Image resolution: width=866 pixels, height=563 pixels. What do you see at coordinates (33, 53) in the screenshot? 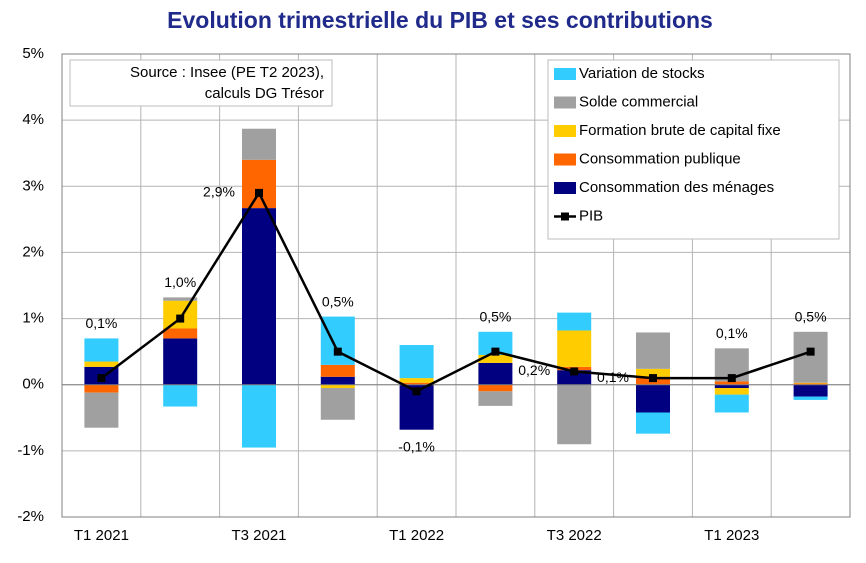
I see `y-tick-label: 5%` at bounding box center [33, 53].